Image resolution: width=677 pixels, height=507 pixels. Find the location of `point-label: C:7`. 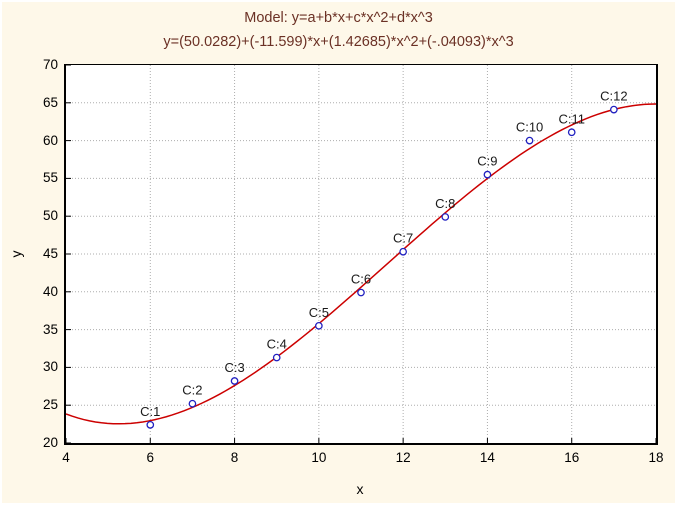

point-label: C:7 is located at coordinates (403, 238).